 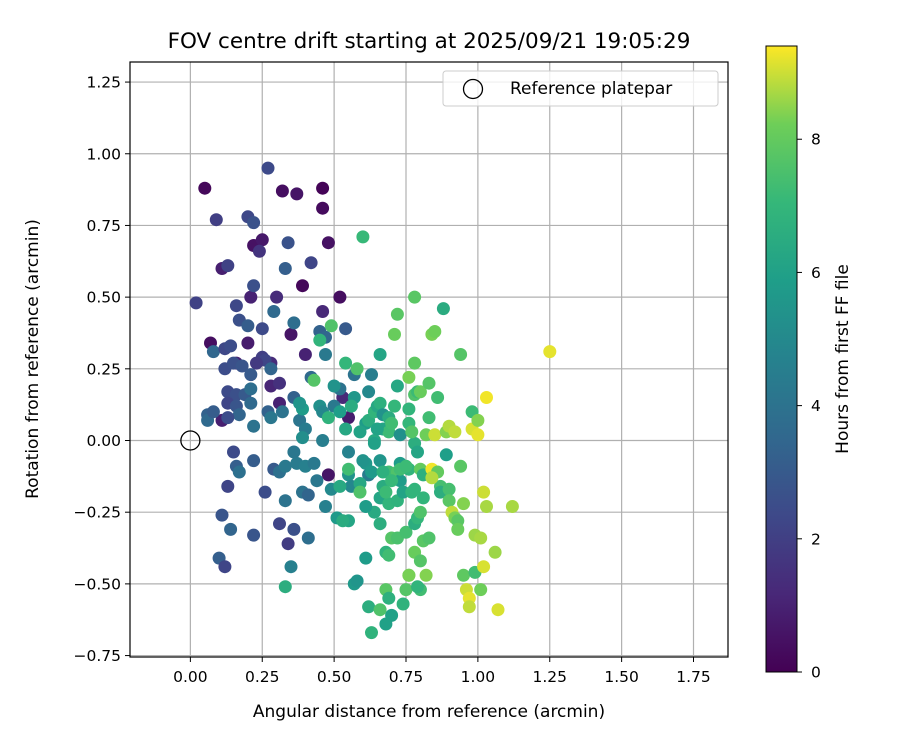 I want to click on y-tick-label: −0.75, so click(x=98, y=656).